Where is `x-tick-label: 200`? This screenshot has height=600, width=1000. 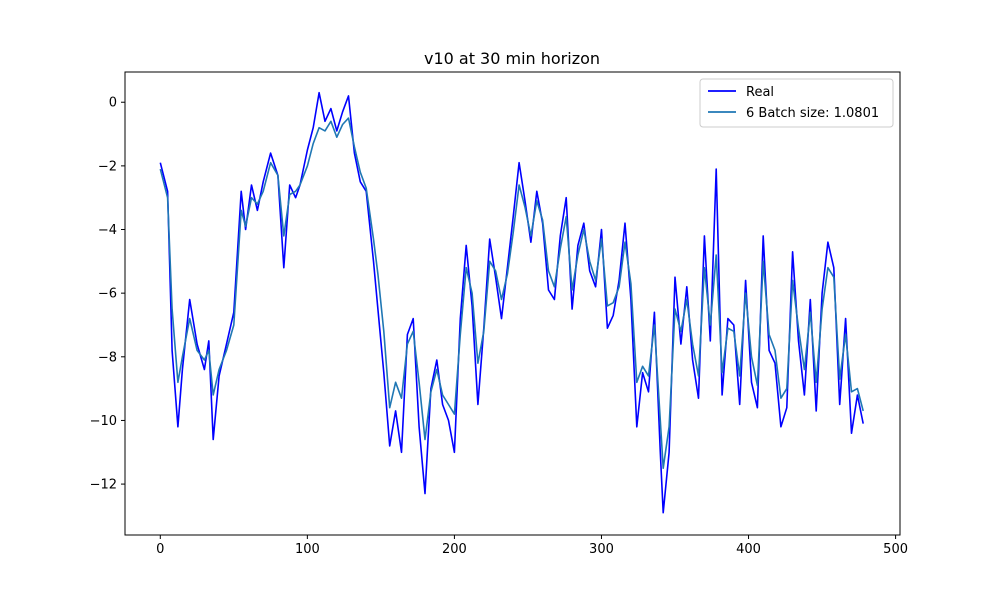 x-tick-label: 200 is located at coordinates (454, 549).